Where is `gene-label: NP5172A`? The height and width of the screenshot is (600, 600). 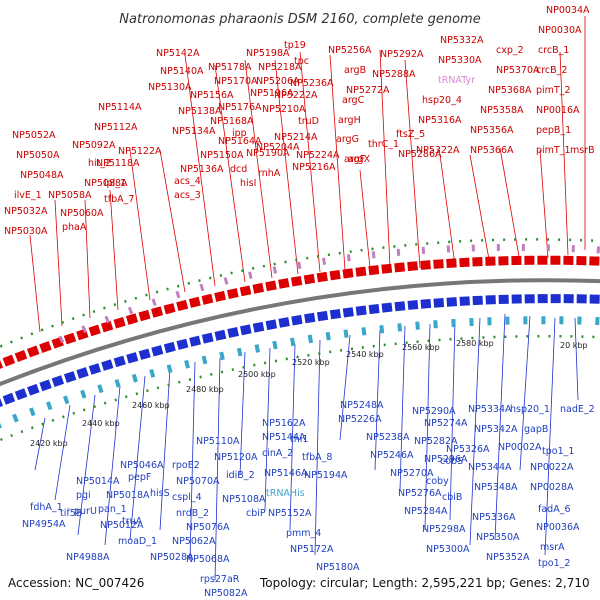
gene-label: NP5172A is located at coordinates (312, 549).